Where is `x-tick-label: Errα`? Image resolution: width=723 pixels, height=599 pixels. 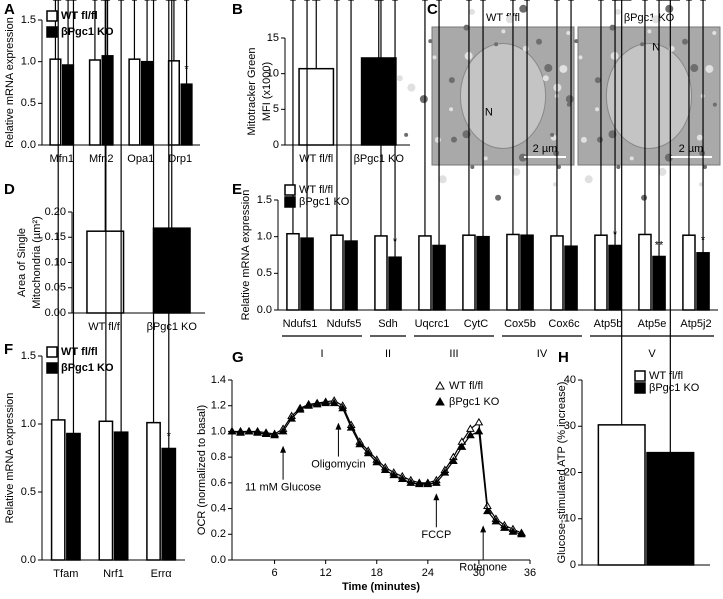
x-tick-label: Errα is located at coordinates (162, 574).